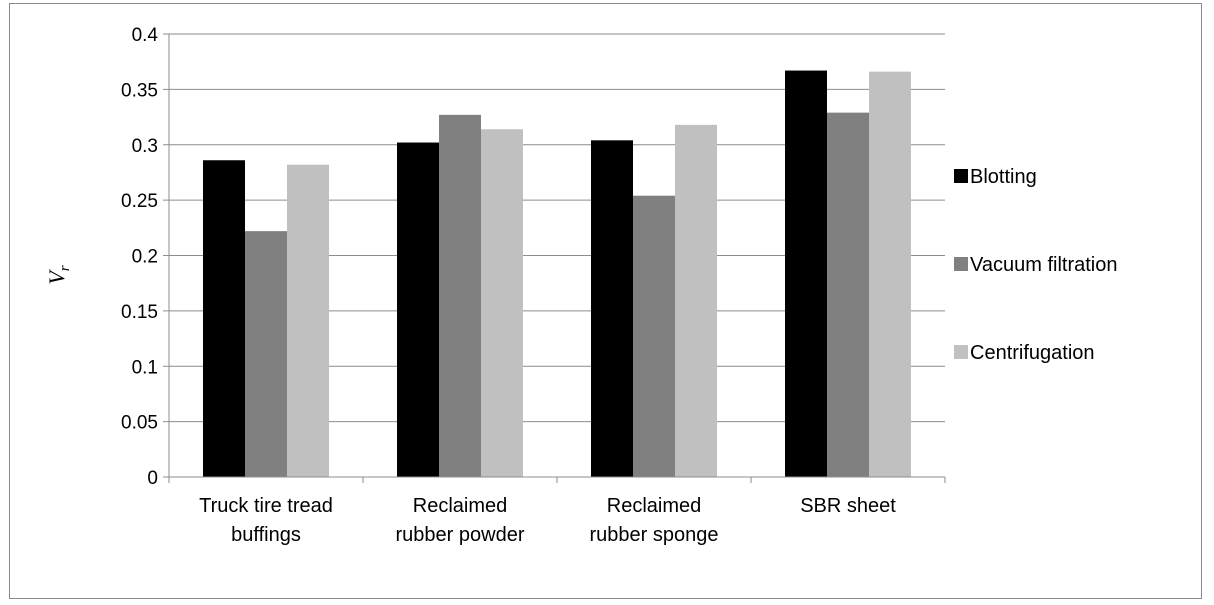 Image resolution: width=1214 pixels, height=605 pixels. Describe the element at coordinates (65, 268) in the screenshot. I see `y-axis-title-sub: r` at that location.